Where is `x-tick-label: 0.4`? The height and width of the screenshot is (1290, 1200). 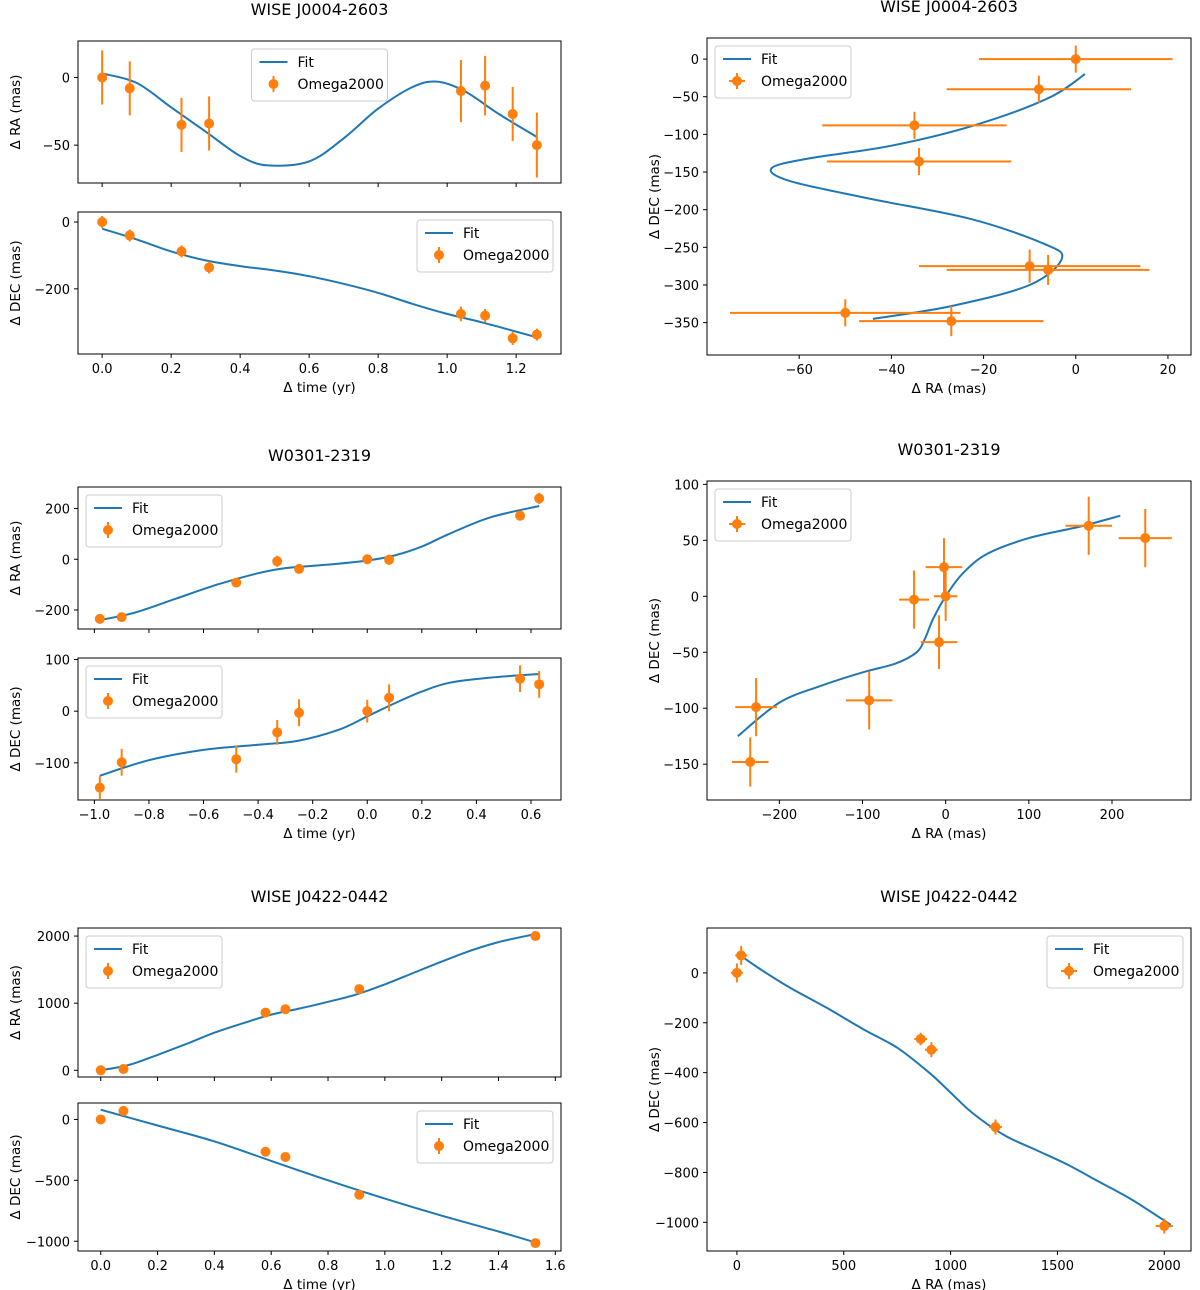
x-tick-label: 0.4 is located at coordinates (240, 369).